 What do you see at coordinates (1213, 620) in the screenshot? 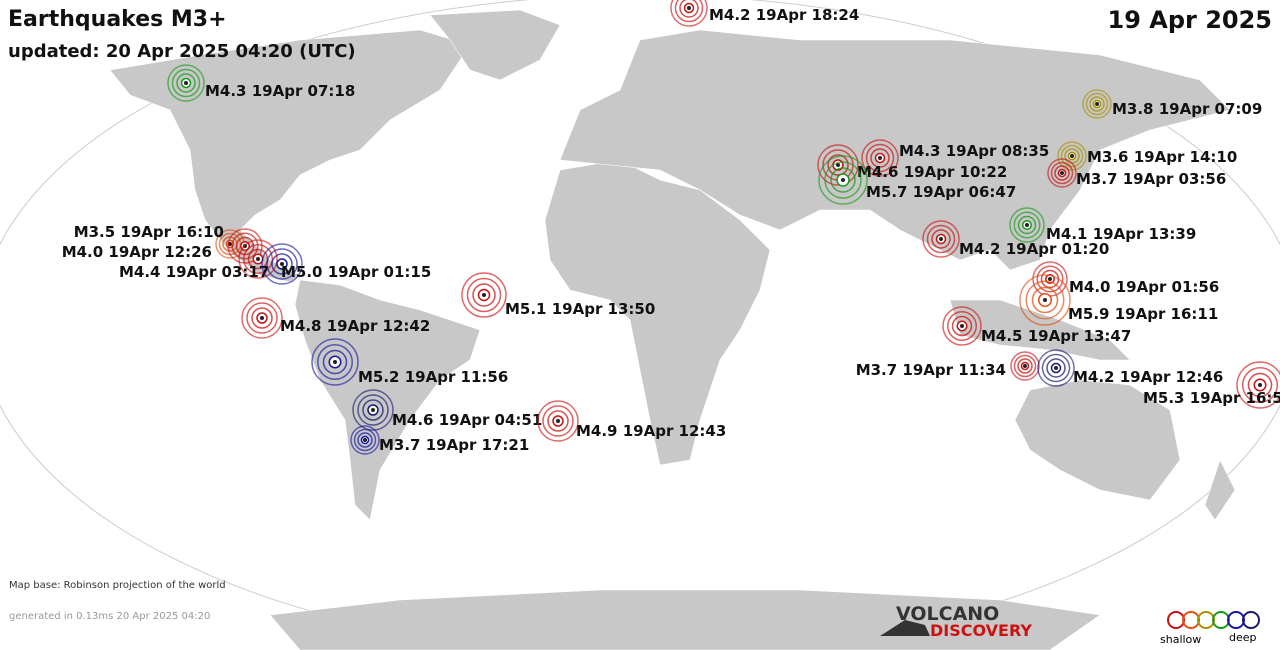
I see `depth-legend` at bounding box center [1213, 620].